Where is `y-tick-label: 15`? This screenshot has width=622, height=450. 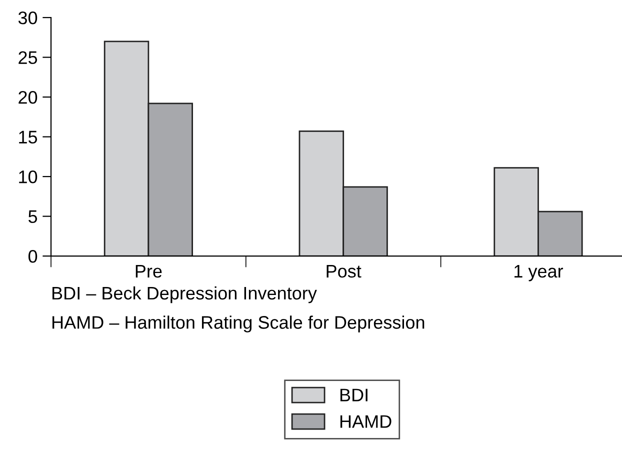 y-tick-label: 15 is located at coordinates (28, 137).